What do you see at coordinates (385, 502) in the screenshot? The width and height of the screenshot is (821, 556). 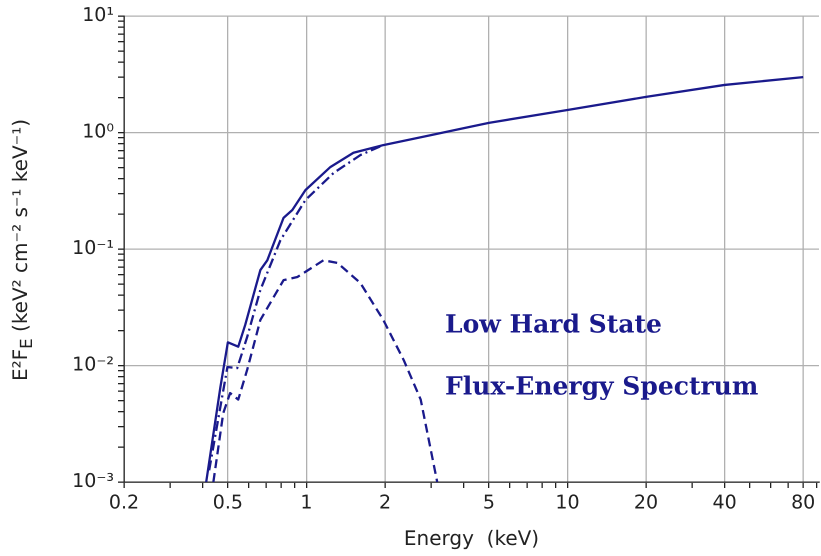 I see `x-tick-label: 2` at bounding box center [385, 502].